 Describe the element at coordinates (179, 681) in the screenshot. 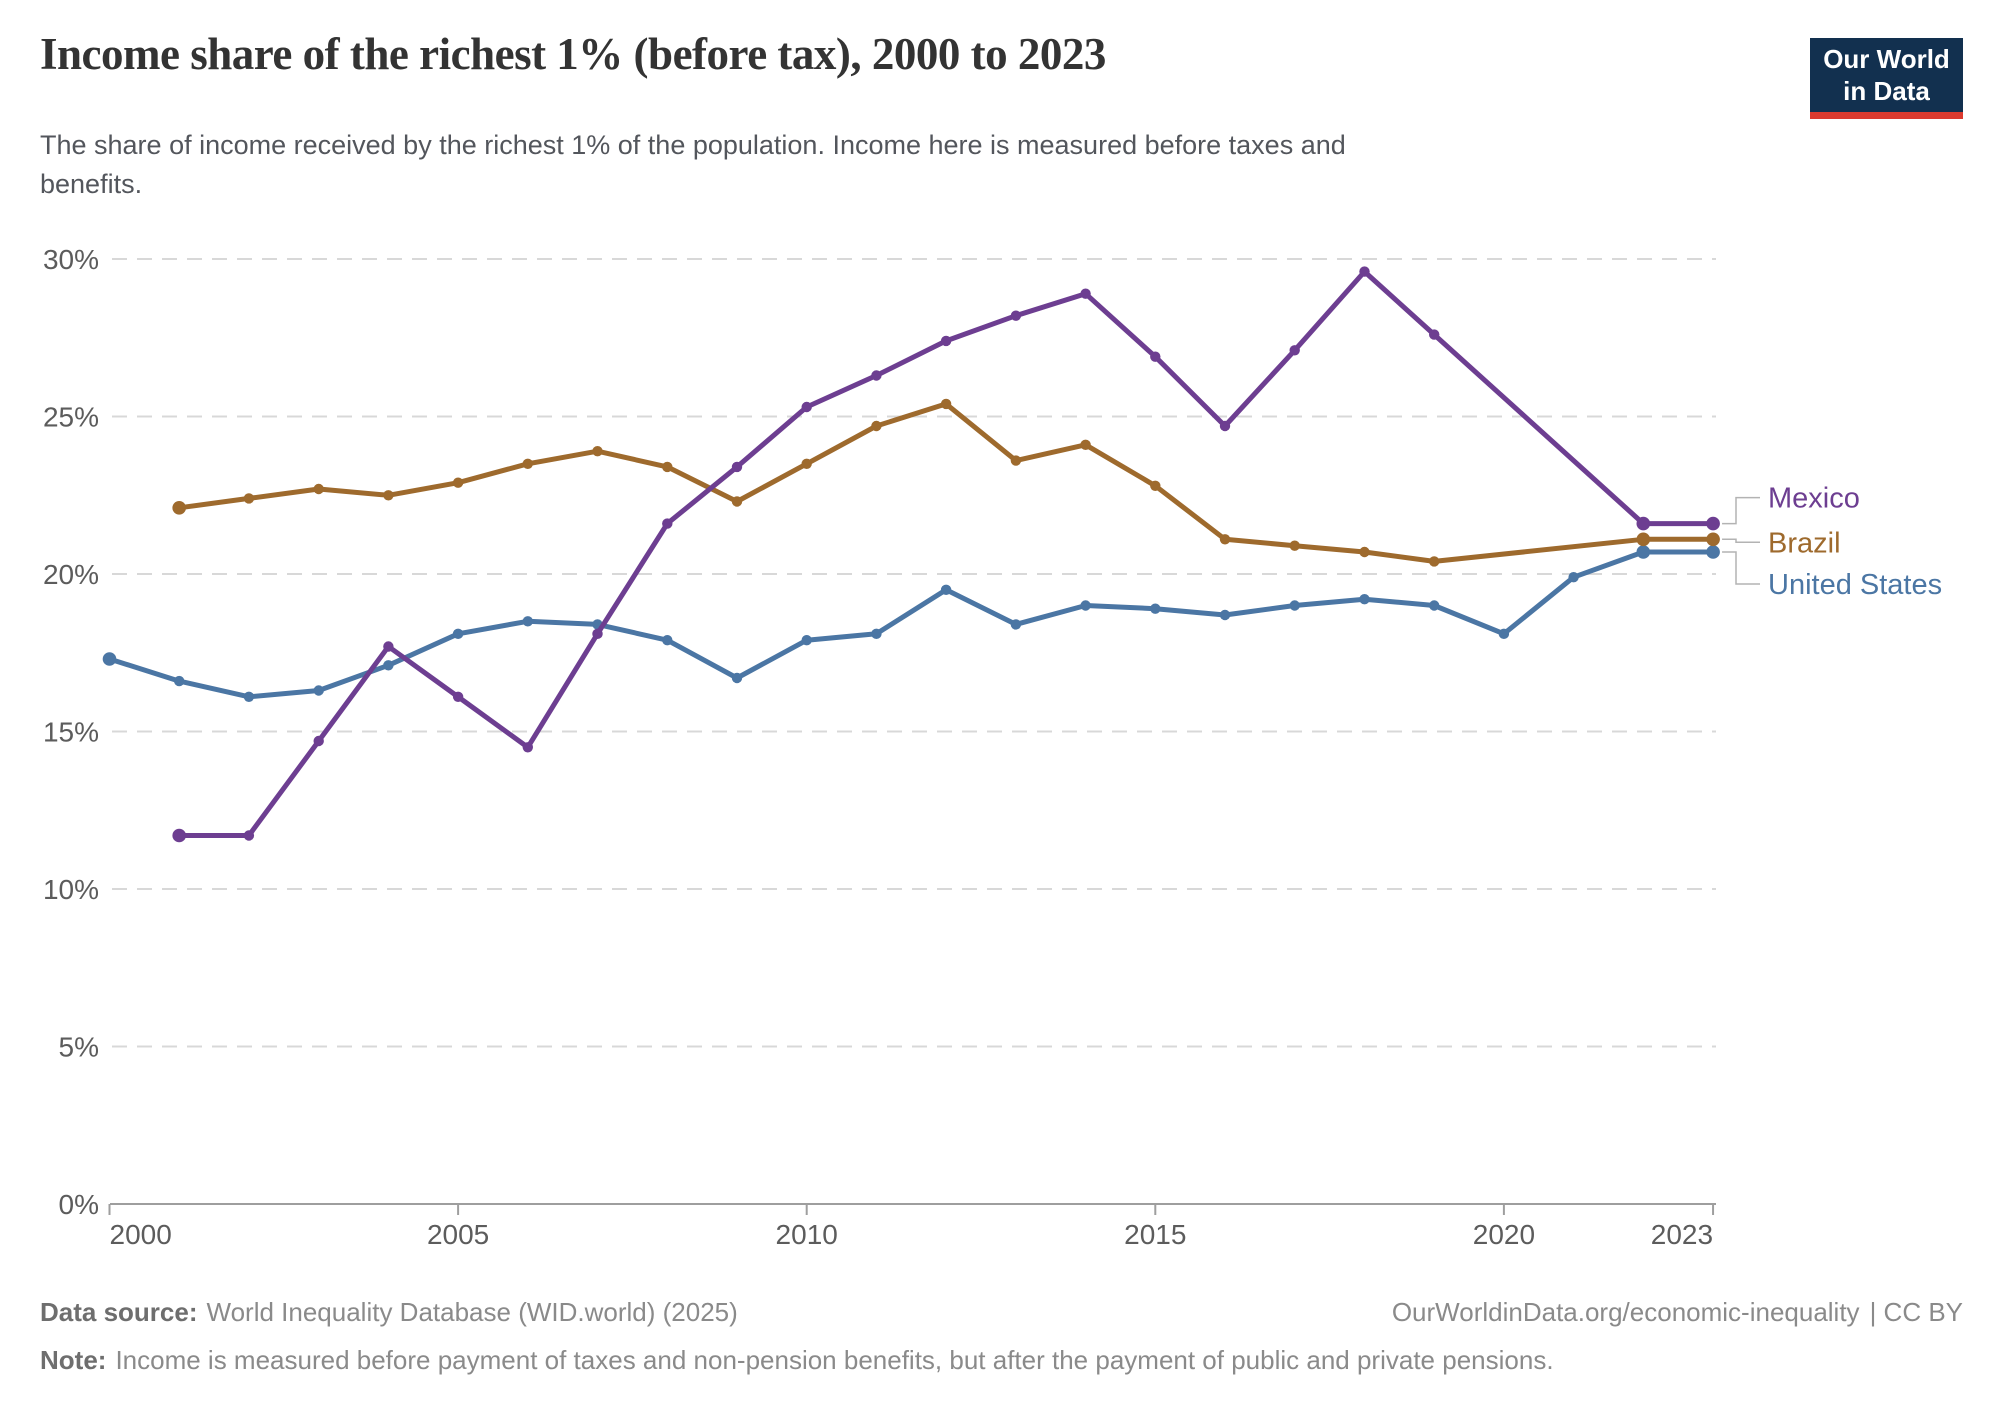

I see `united-states-point-2001` at that location.